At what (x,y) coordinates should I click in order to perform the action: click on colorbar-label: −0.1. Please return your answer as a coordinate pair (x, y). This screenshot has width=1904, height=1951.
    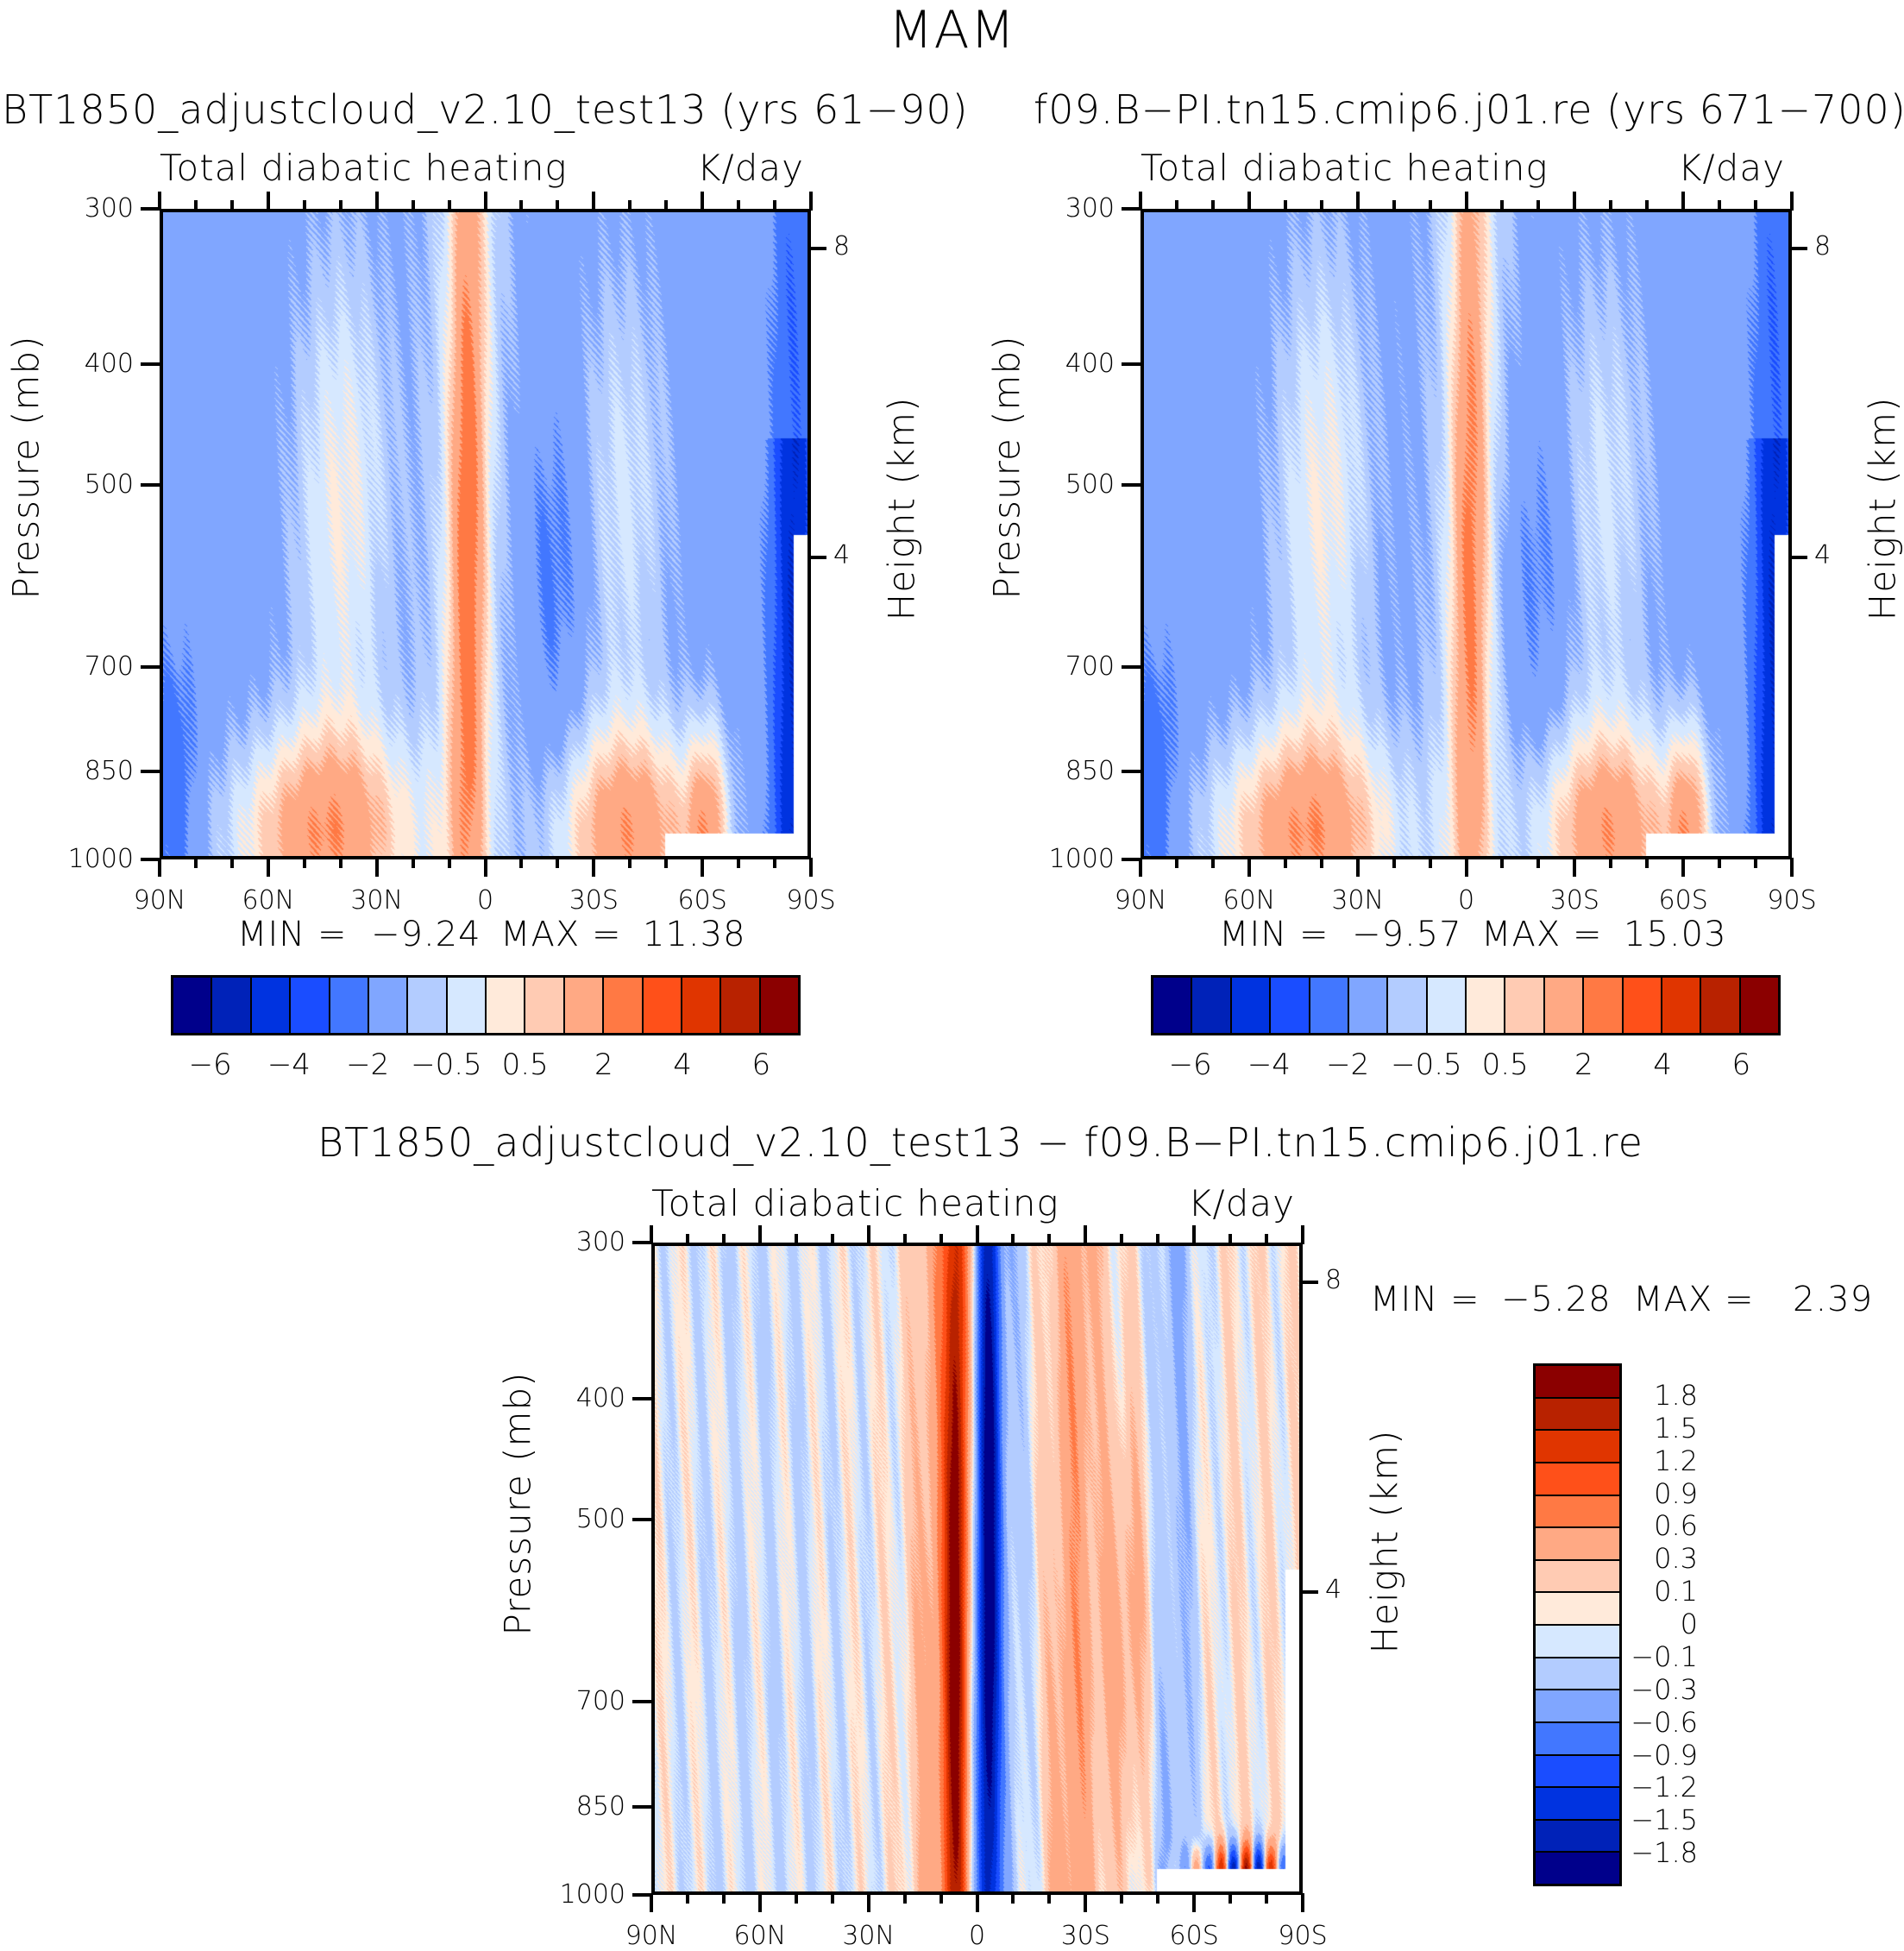
    Looking at the image, I should click on (1665, 1656).